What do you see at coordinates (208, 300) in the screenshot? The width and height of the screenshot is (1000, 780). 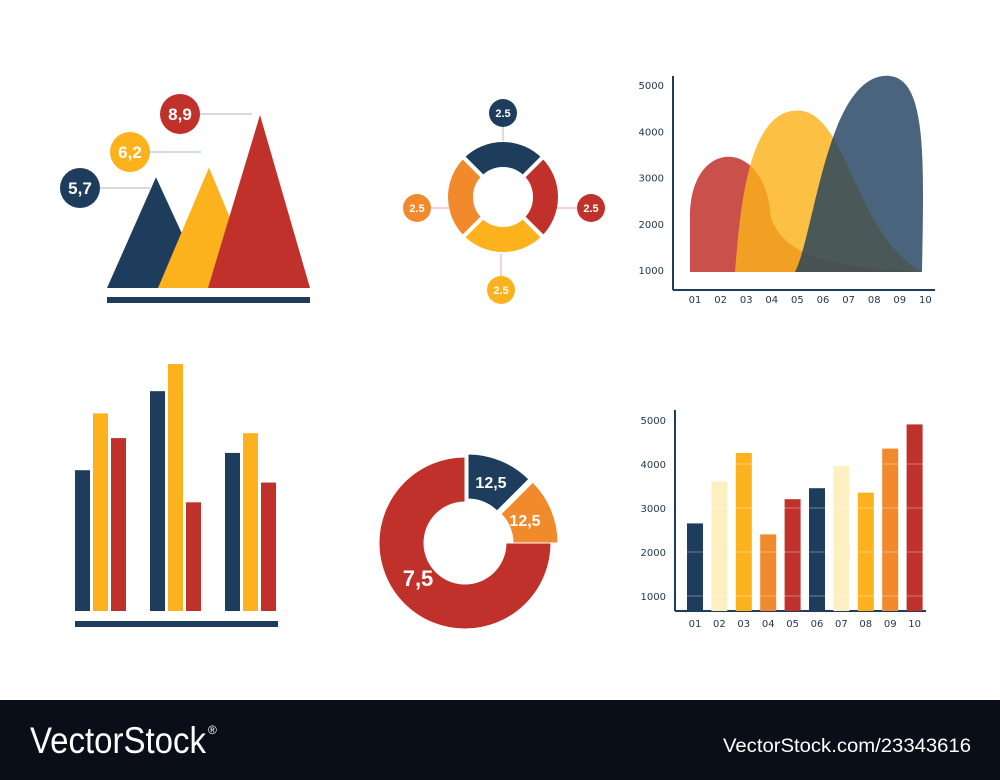 I see `triangle-base-line` at bounding box center [208, 300].